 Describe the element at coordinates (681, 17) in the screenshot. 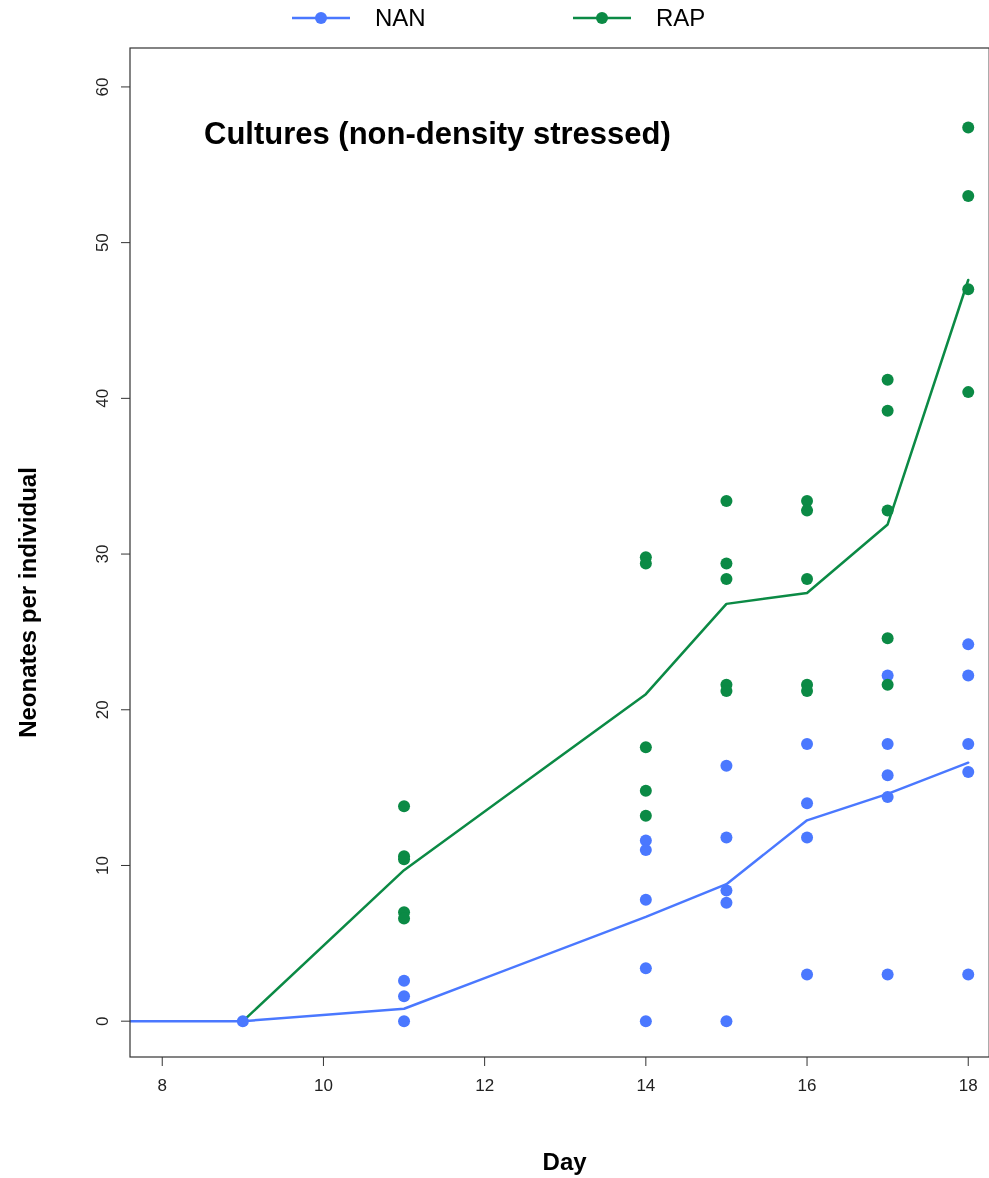

I see `legend-label: RAP` at that location.